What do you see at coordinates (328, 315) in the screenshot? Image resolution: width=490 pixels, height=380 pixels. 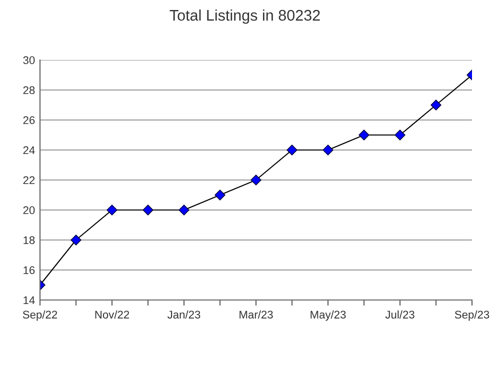 I see `x-tick-label: May/23` at bounding box center [328, 315].